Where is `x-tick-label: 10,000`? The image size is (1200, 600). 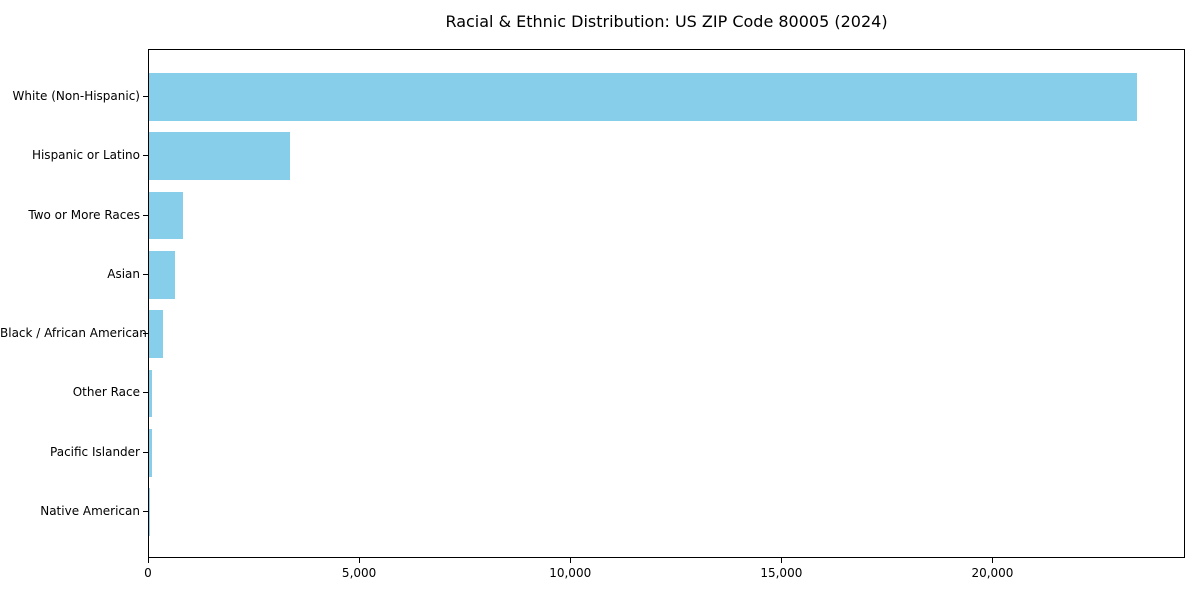 x-tick-label: 10,000 is located at coordinates (570, 573).